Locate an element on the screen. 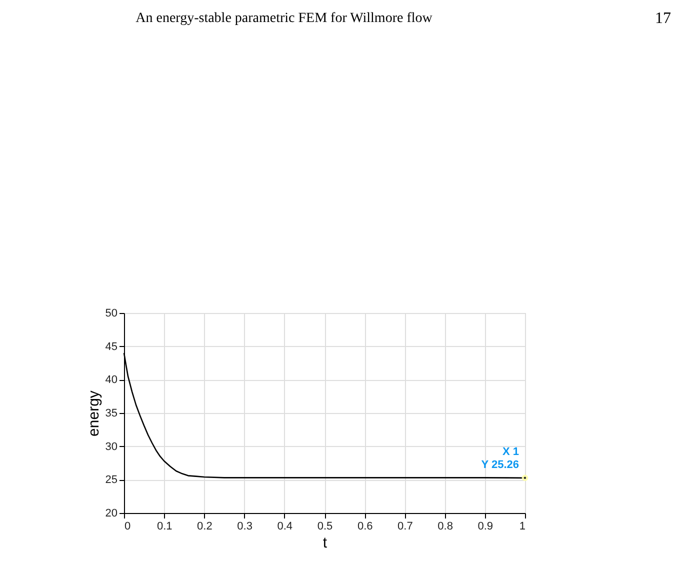  x-tick-label: 0.4 is located at coordinates (285, 526).